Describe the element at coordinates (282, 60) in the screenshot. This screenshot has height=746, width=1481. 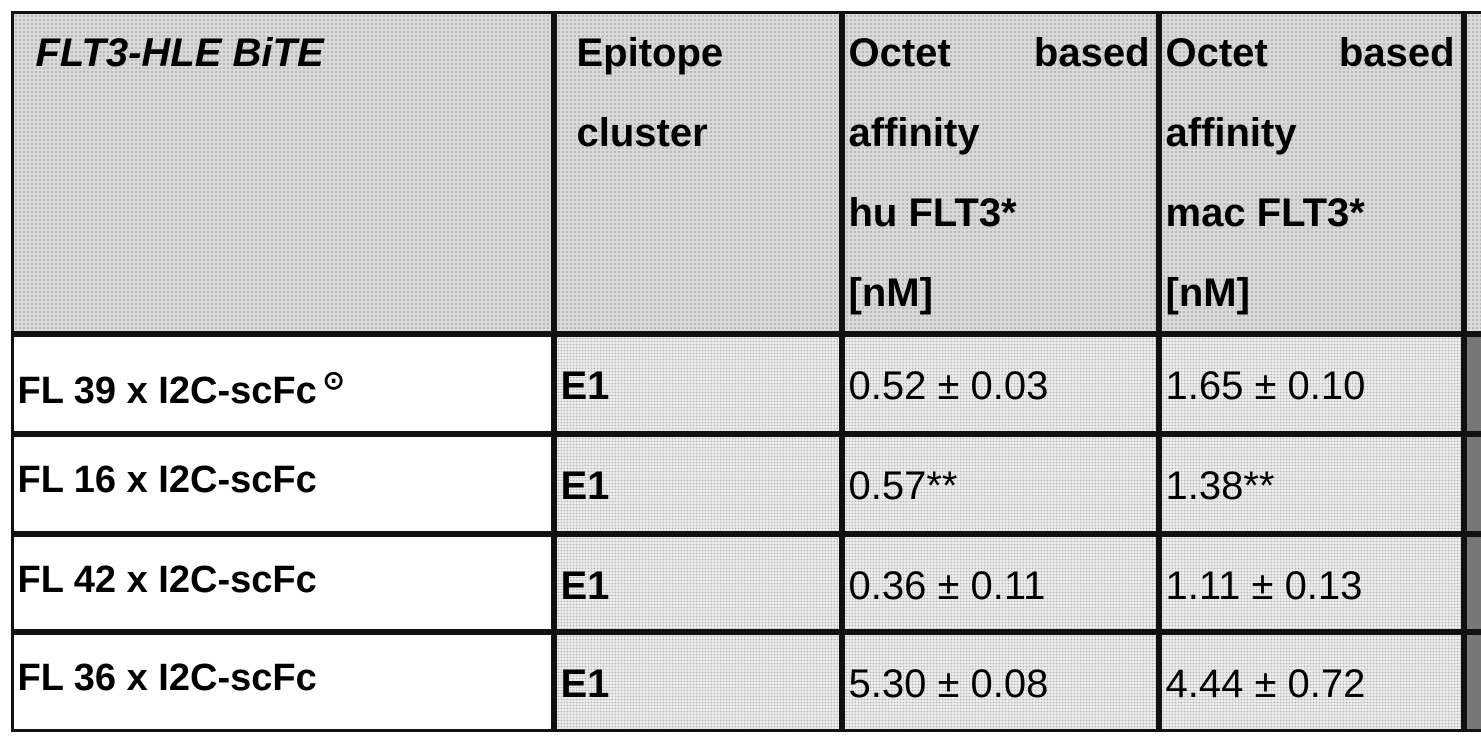
I see `header-text: FLT3-HLE BiTE` at that location.